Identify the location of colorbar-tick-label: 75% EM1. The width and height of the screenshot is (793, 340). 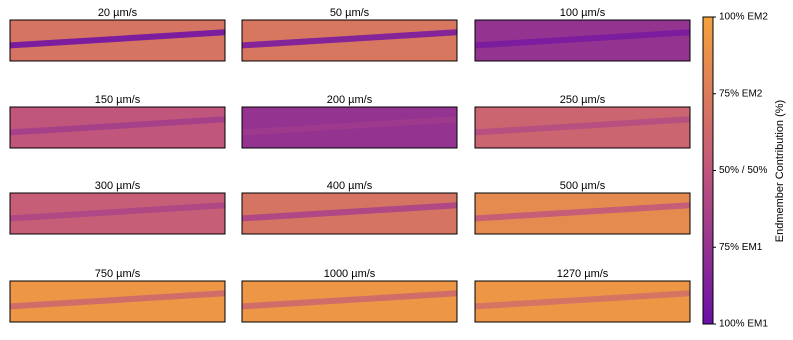
(741, 247).